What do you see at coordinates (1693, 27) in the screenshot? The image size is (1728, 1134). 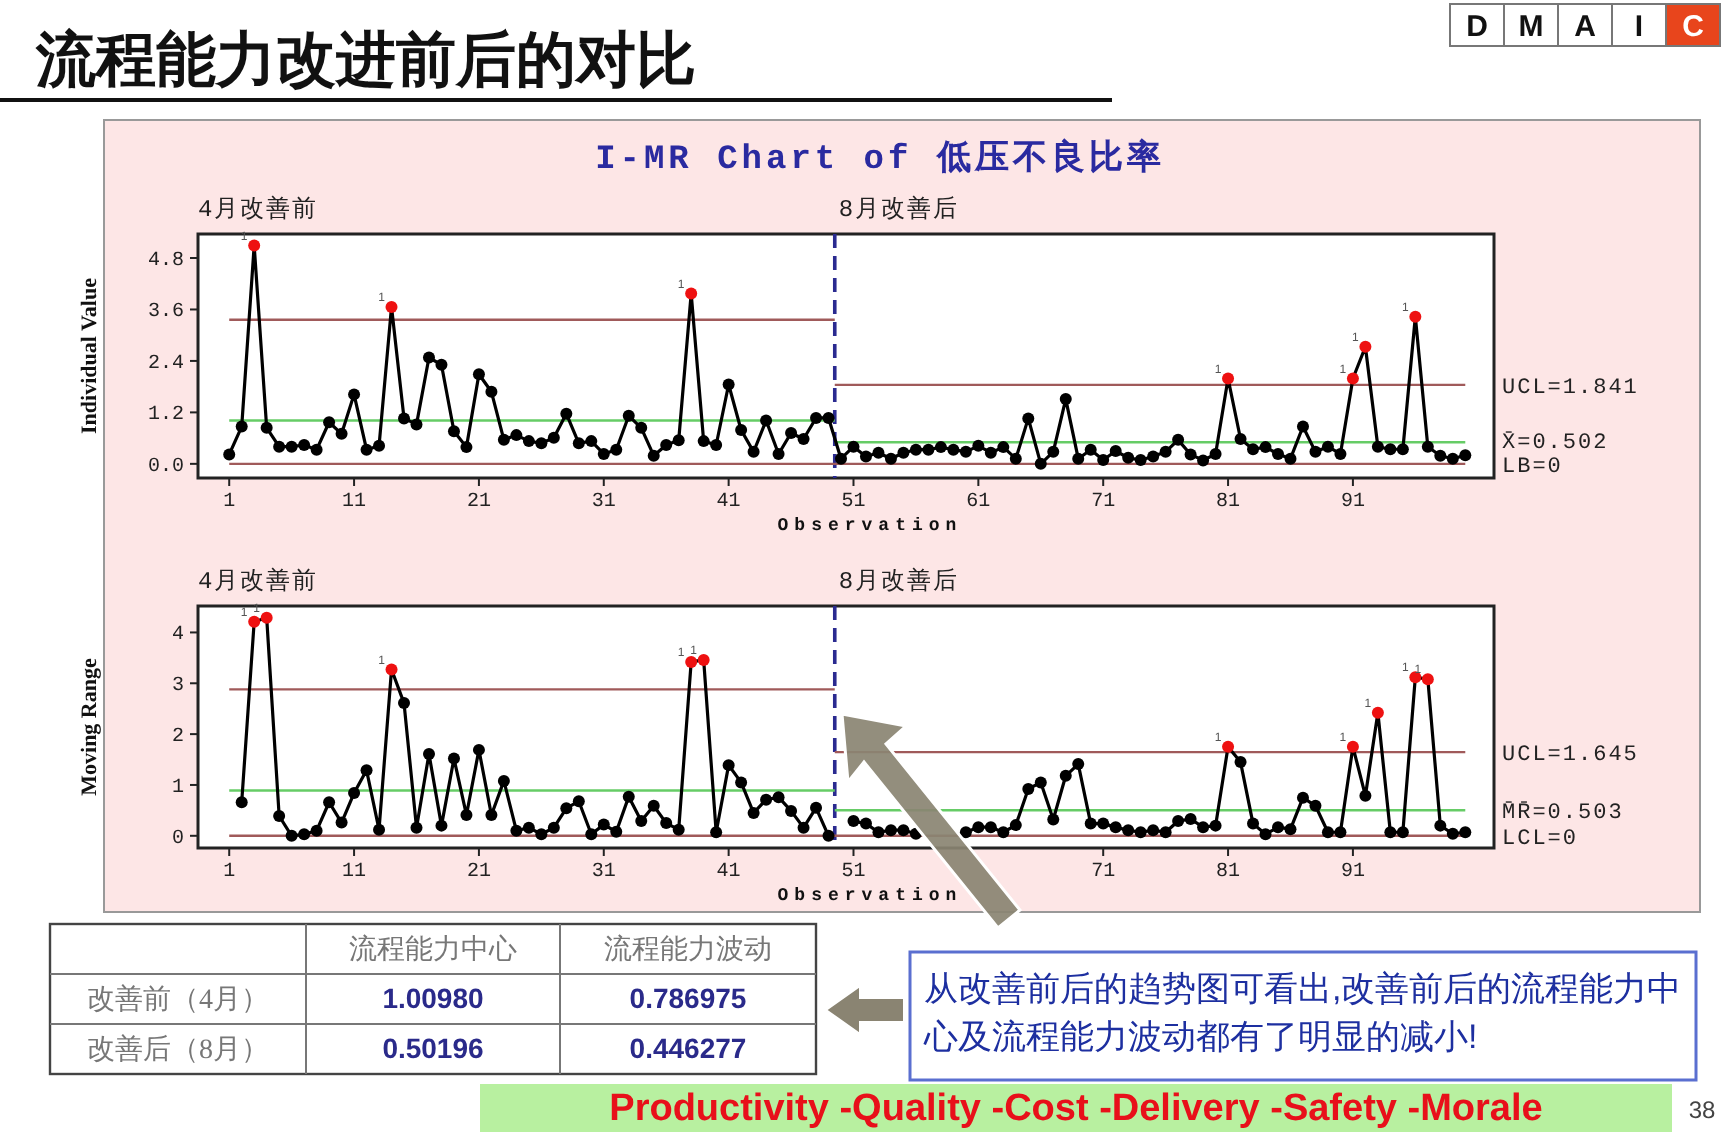 I see `text: C` at bounding box center [1693, 27].